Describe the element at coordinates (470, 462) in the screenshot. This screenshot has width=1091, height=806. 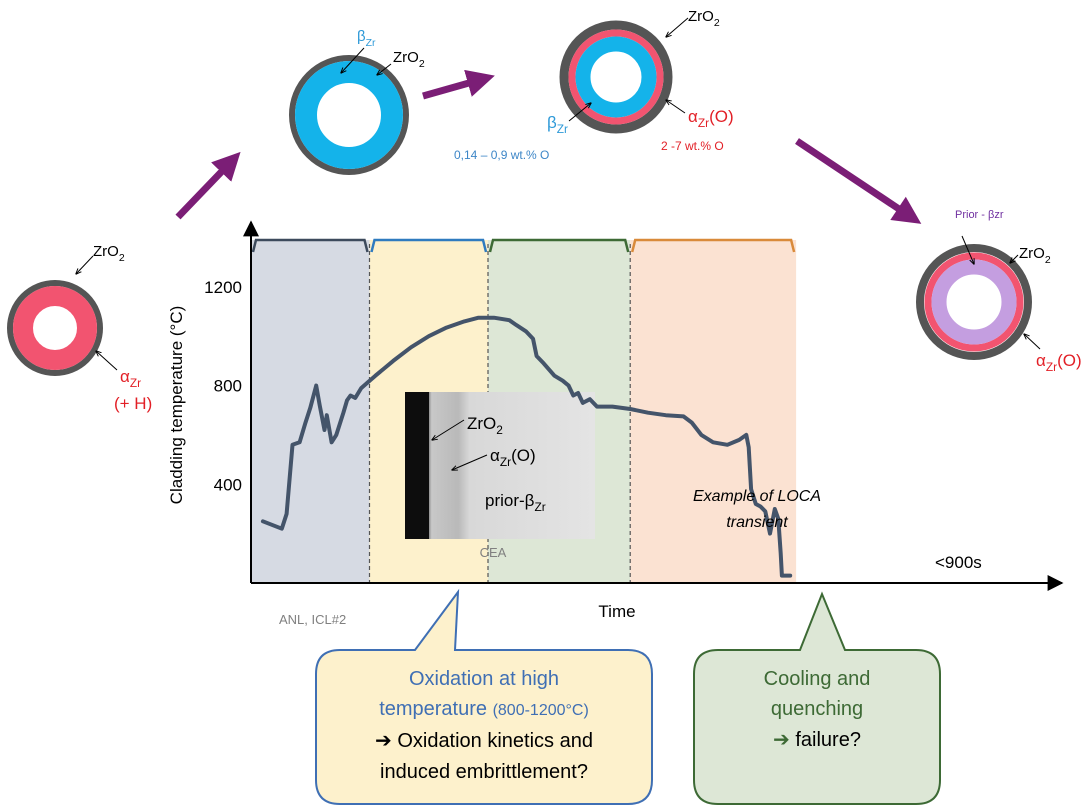
I see `micrograph-alpha-pointer` at that location.